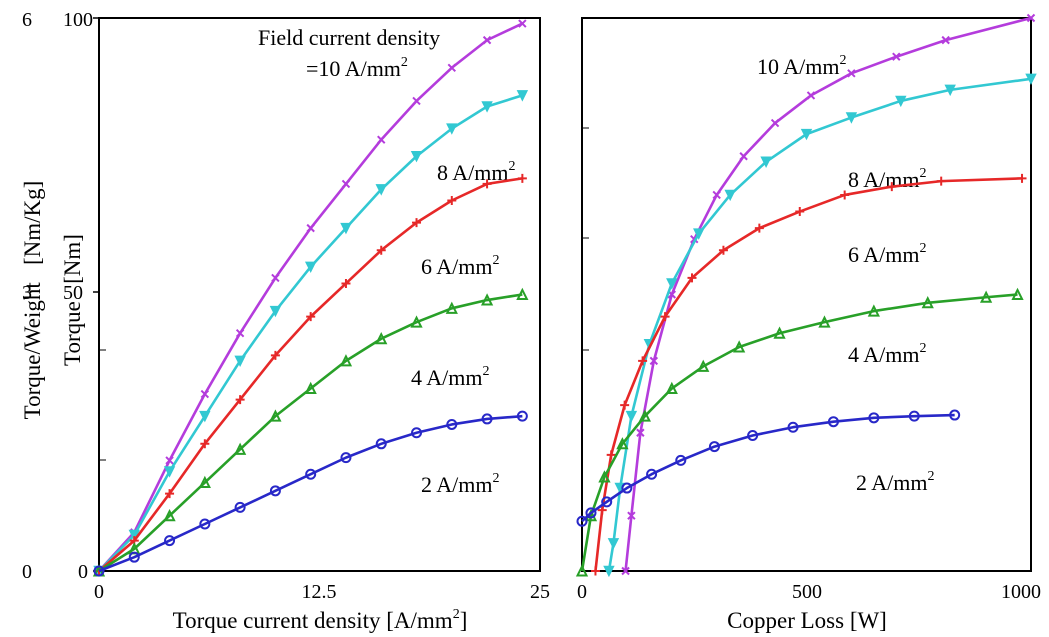  What do you see at coordinates (450, 377) in the screenshot?
I see `left-label-4: 4 A/mm2` at bounding box center [450, 377].